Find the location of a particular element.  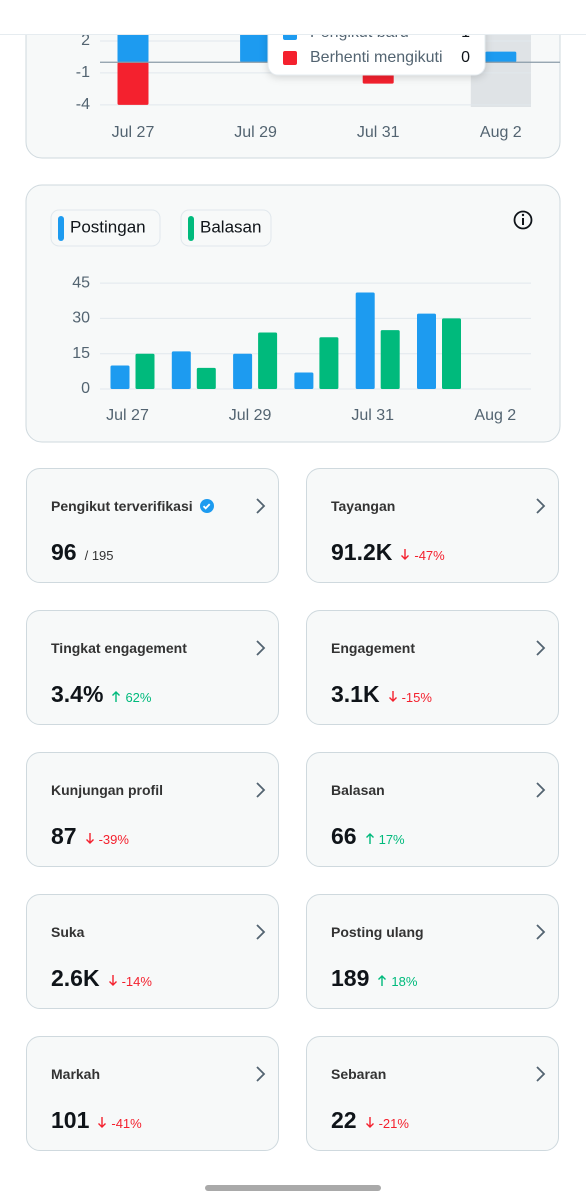

change-text: 18% is located at coordinates (404, 981).